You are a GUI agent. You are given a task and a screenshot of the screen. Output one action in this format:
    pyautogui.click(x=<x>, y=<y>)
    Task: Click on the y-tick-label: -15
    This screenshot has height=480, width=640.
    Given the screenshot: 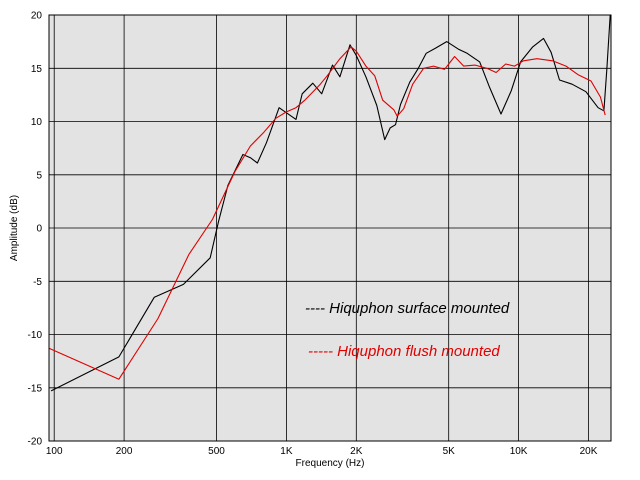 What is the action you would take?
    pyautogui.click(x=35, y=388)
    